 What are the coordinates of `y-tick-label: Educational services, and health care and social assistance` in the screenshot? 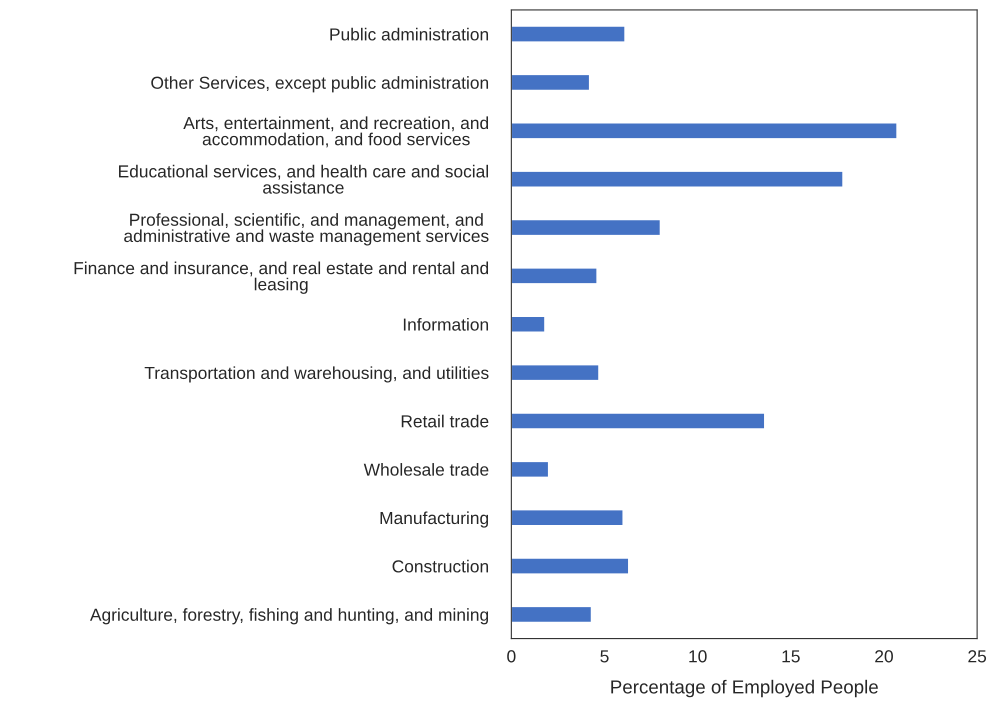 It's located at (303, 179).